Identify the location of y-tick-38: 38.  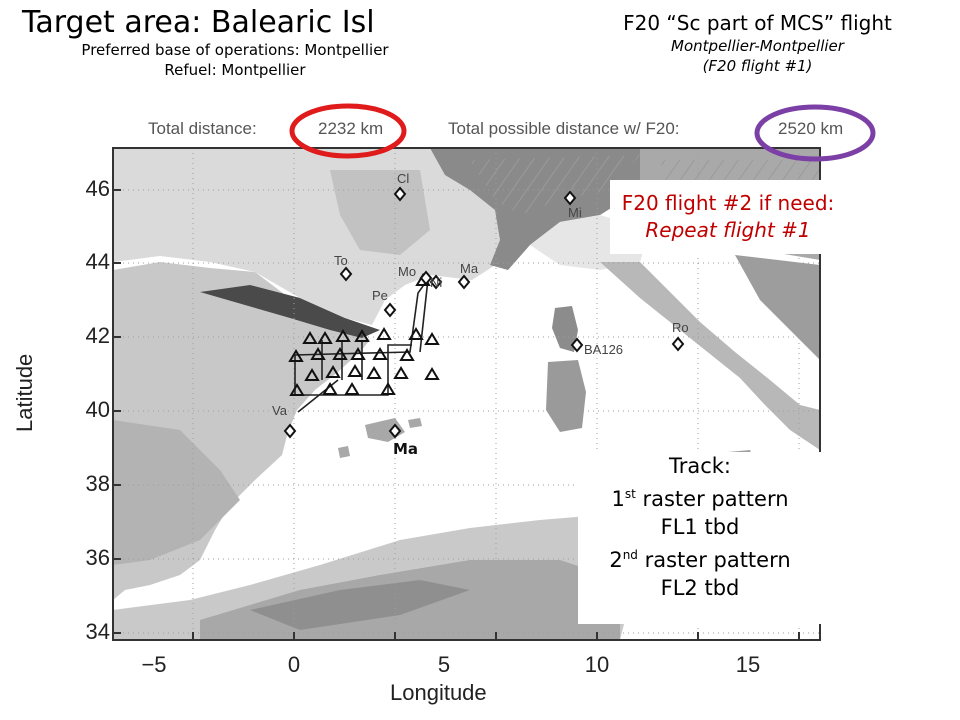
(97, 483).